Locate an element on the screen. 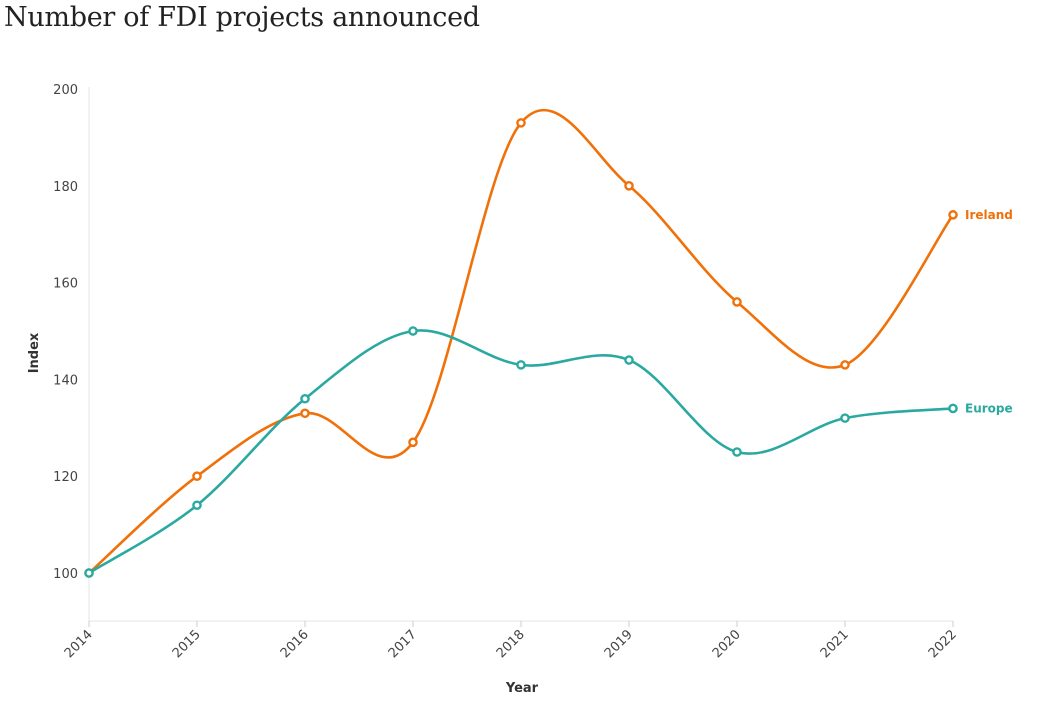 The width and height of the screenshot is (1047, 725). y-tick-label: 100 is located at coordinates (65, 574).